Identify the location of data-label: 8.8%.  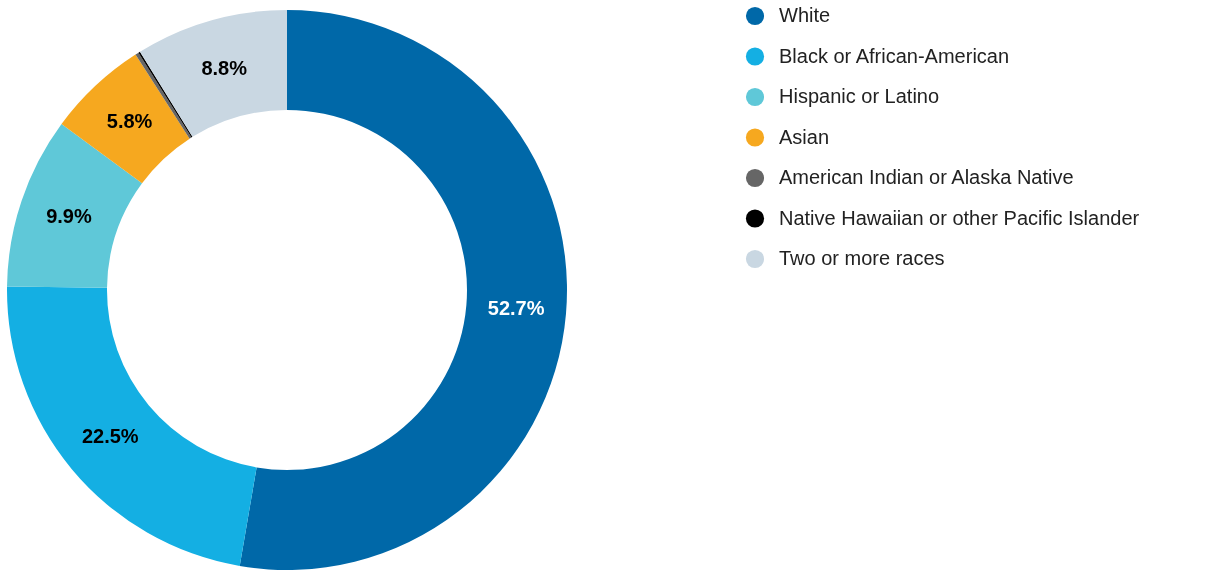
(224, 67).